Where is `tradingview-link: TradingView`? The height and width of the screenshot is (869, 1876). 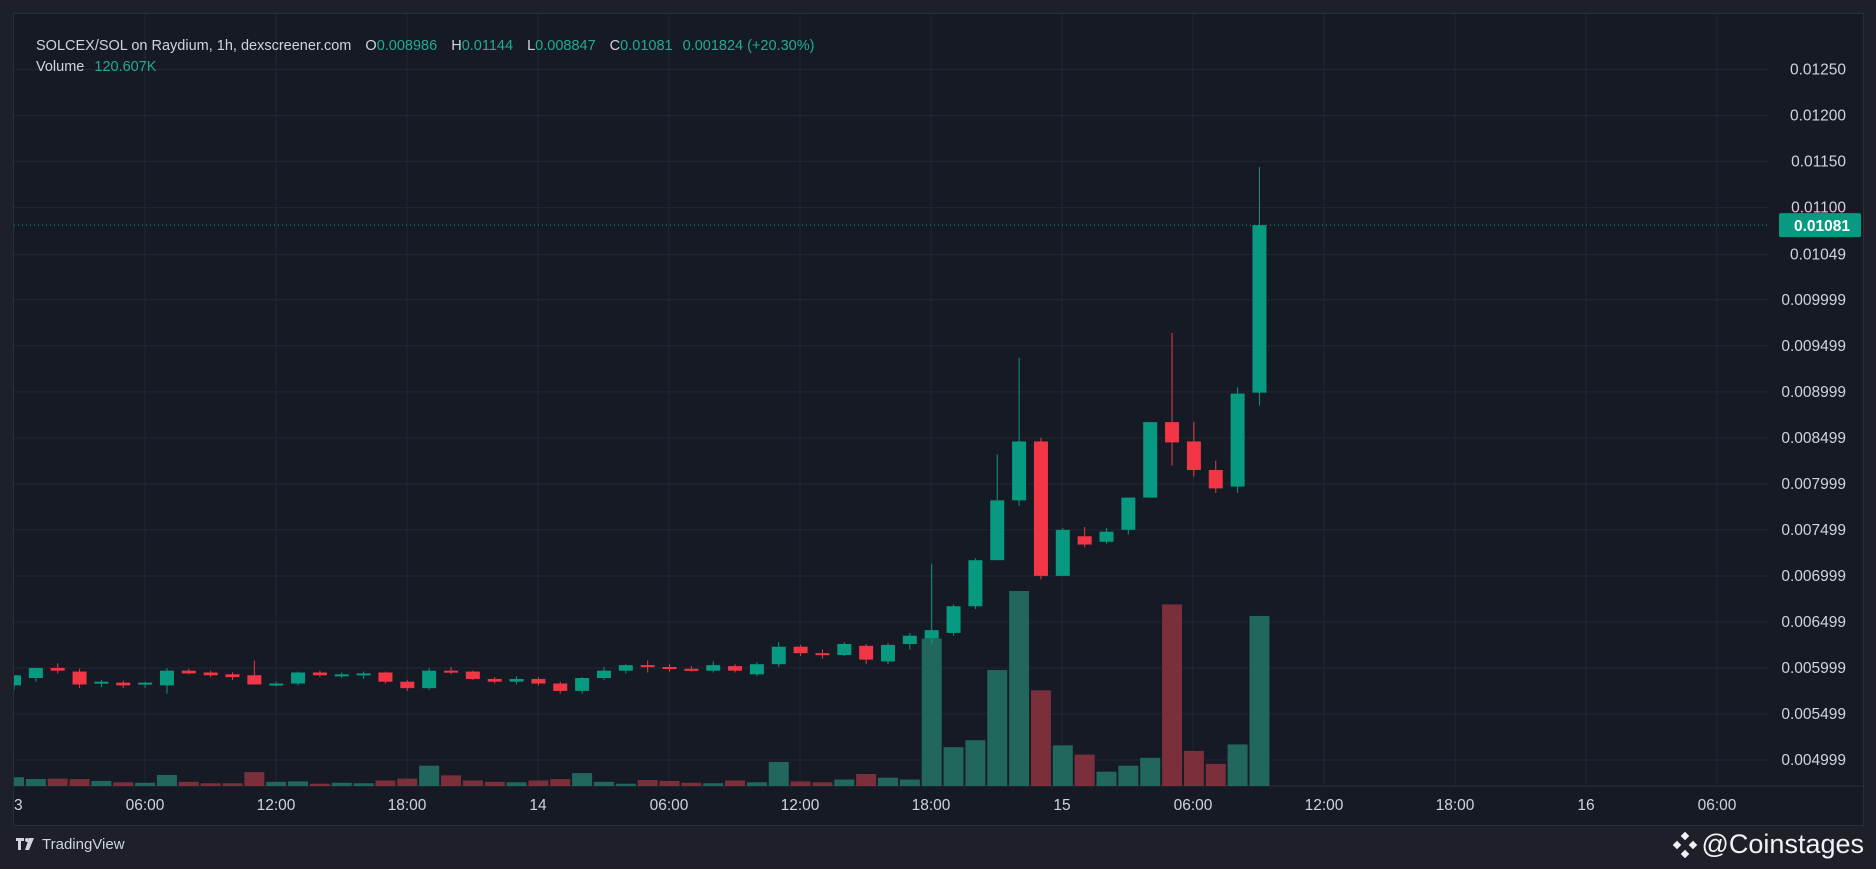
tradingview-link: TradingView is located at coordinates (70, 844).